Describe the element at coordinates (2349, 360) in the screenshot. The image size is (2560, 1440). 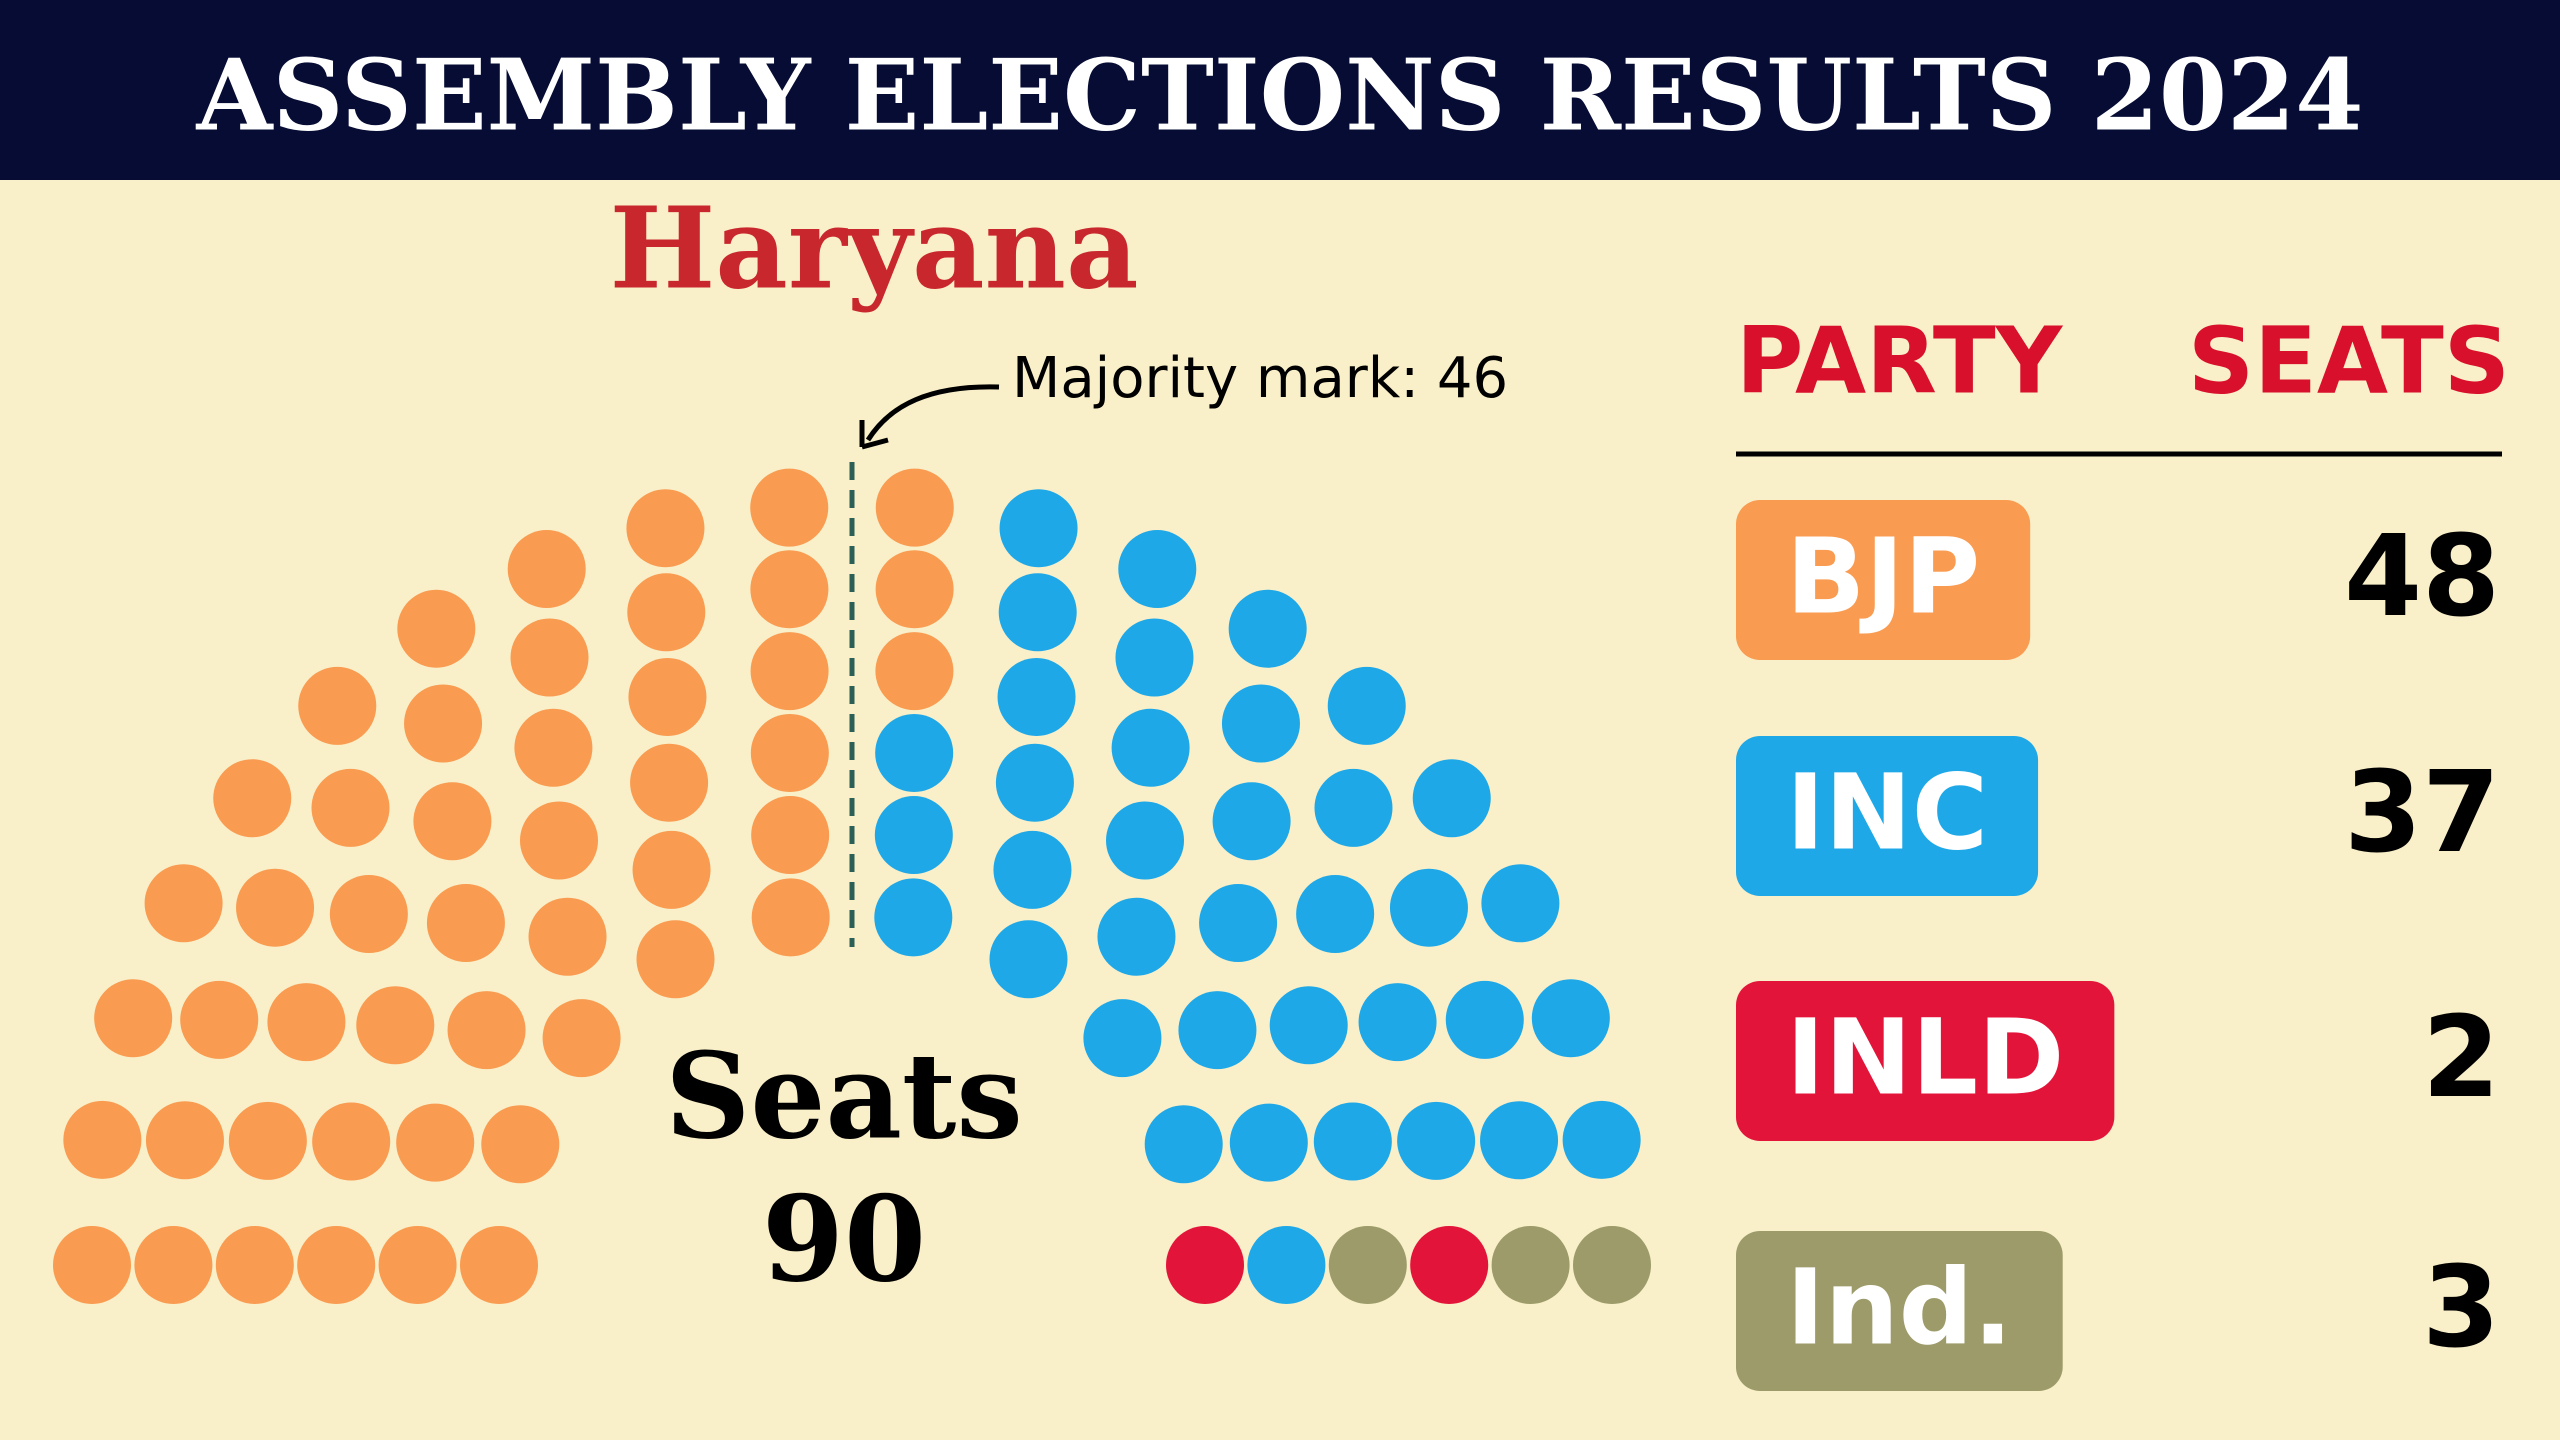
I see `column-header: SEATS` at that location.